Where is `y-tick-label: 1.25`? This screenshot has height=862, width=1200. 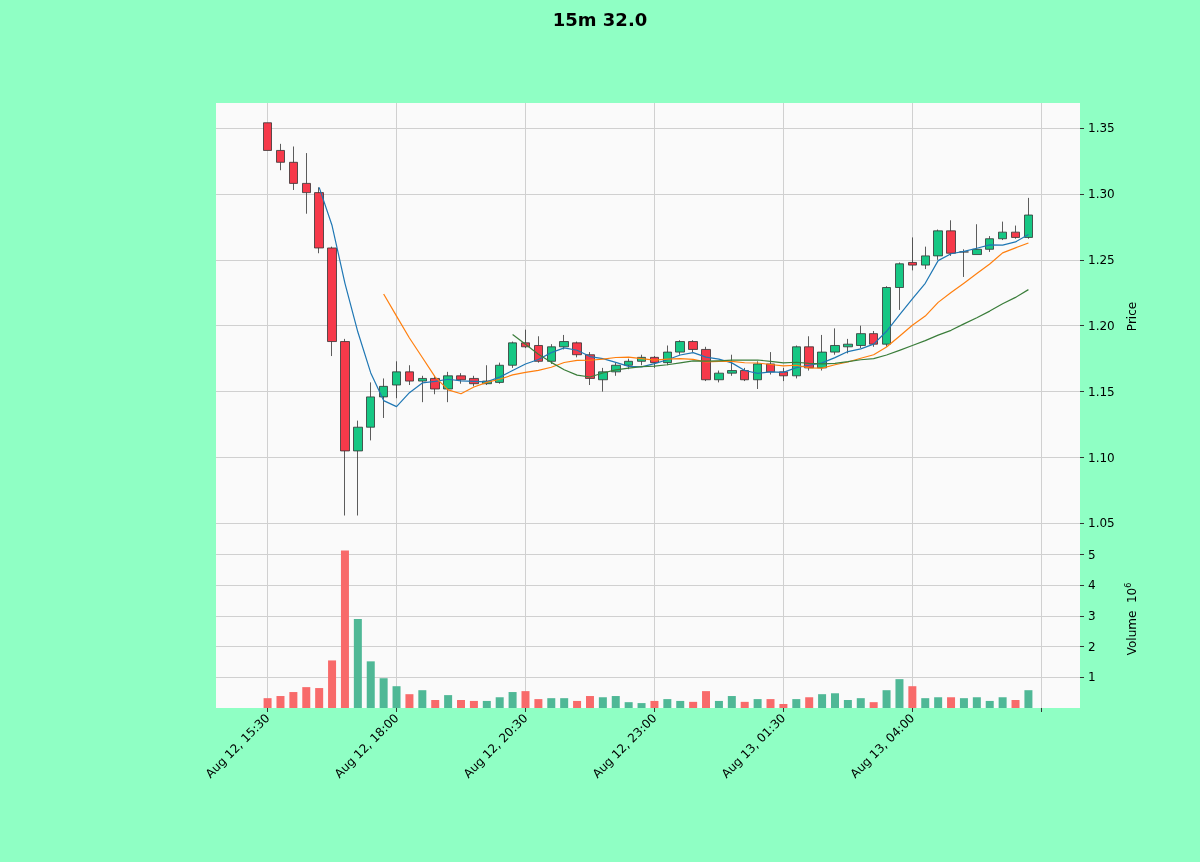
y-tick-label: 1.25 is located at coordinates (1101, 259).